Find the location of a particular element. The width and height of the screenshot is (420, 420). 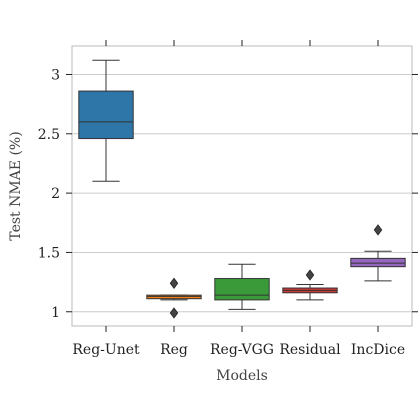

x-axis-title: Models is located at coordinates (242, 376).